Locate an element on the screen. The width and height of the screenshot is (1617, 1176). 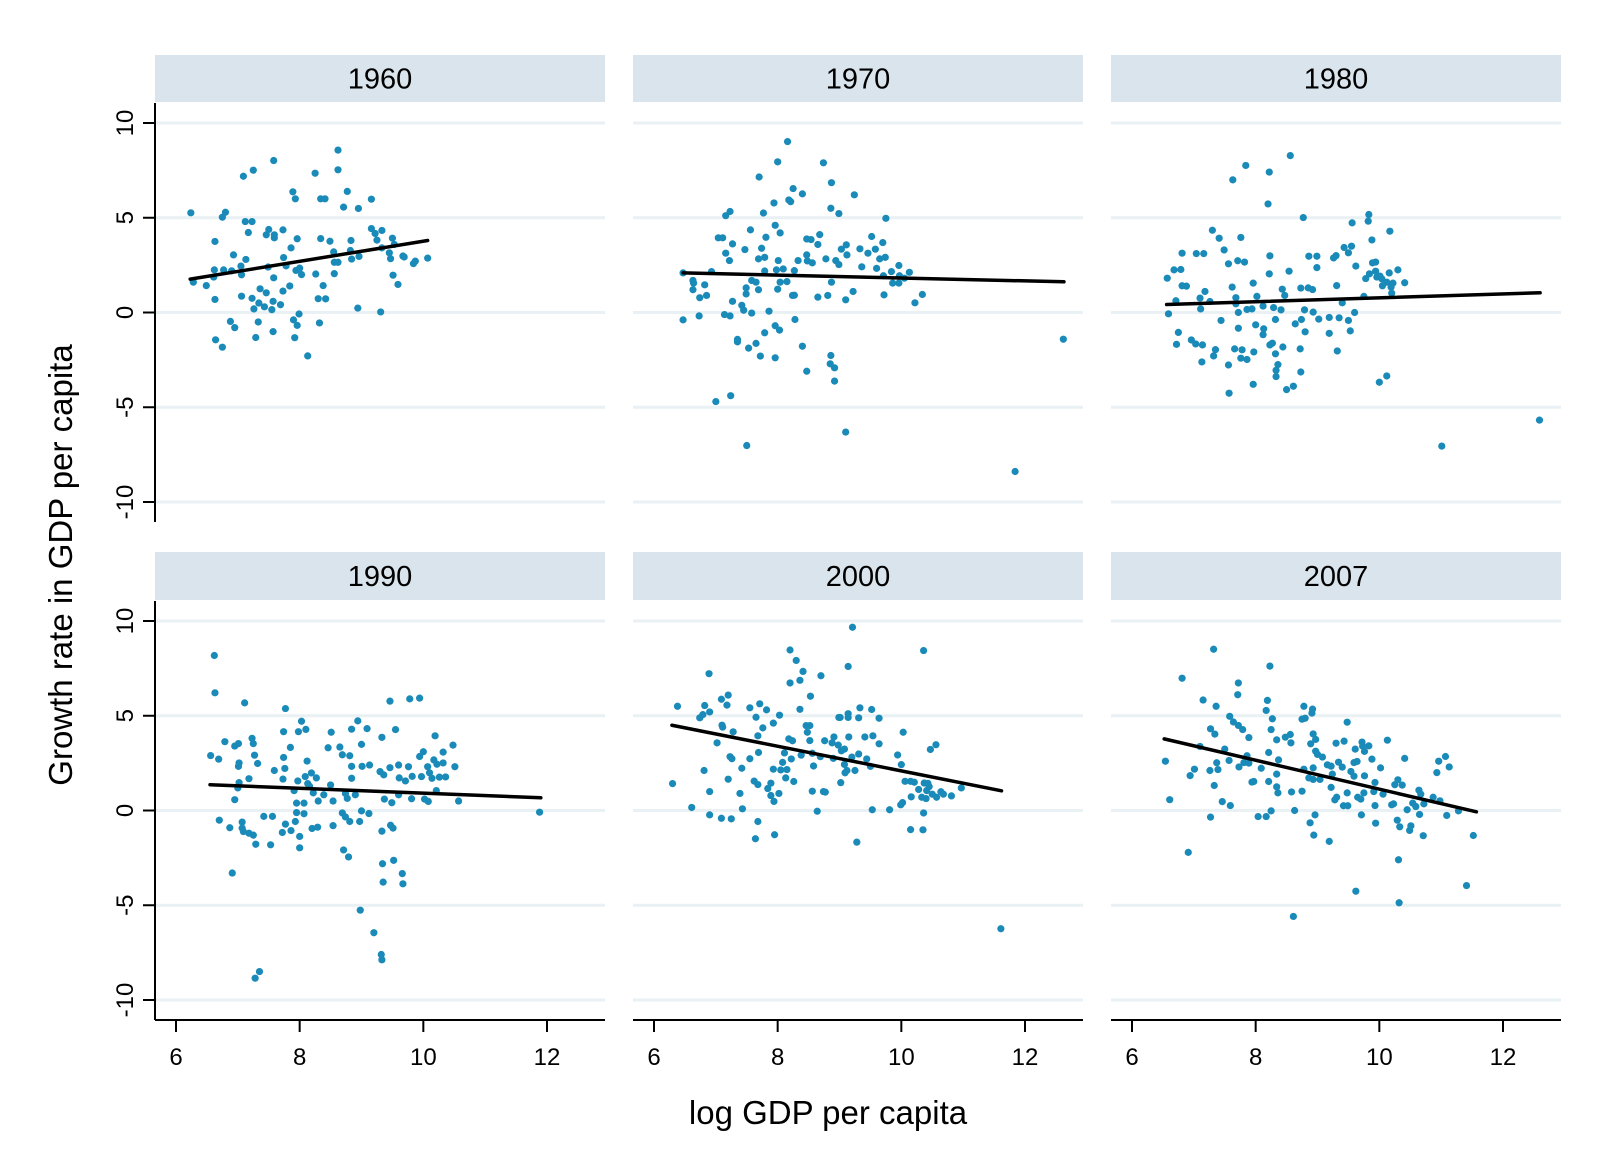
strip-label: 1980 is located at coordinates (1336, 80).